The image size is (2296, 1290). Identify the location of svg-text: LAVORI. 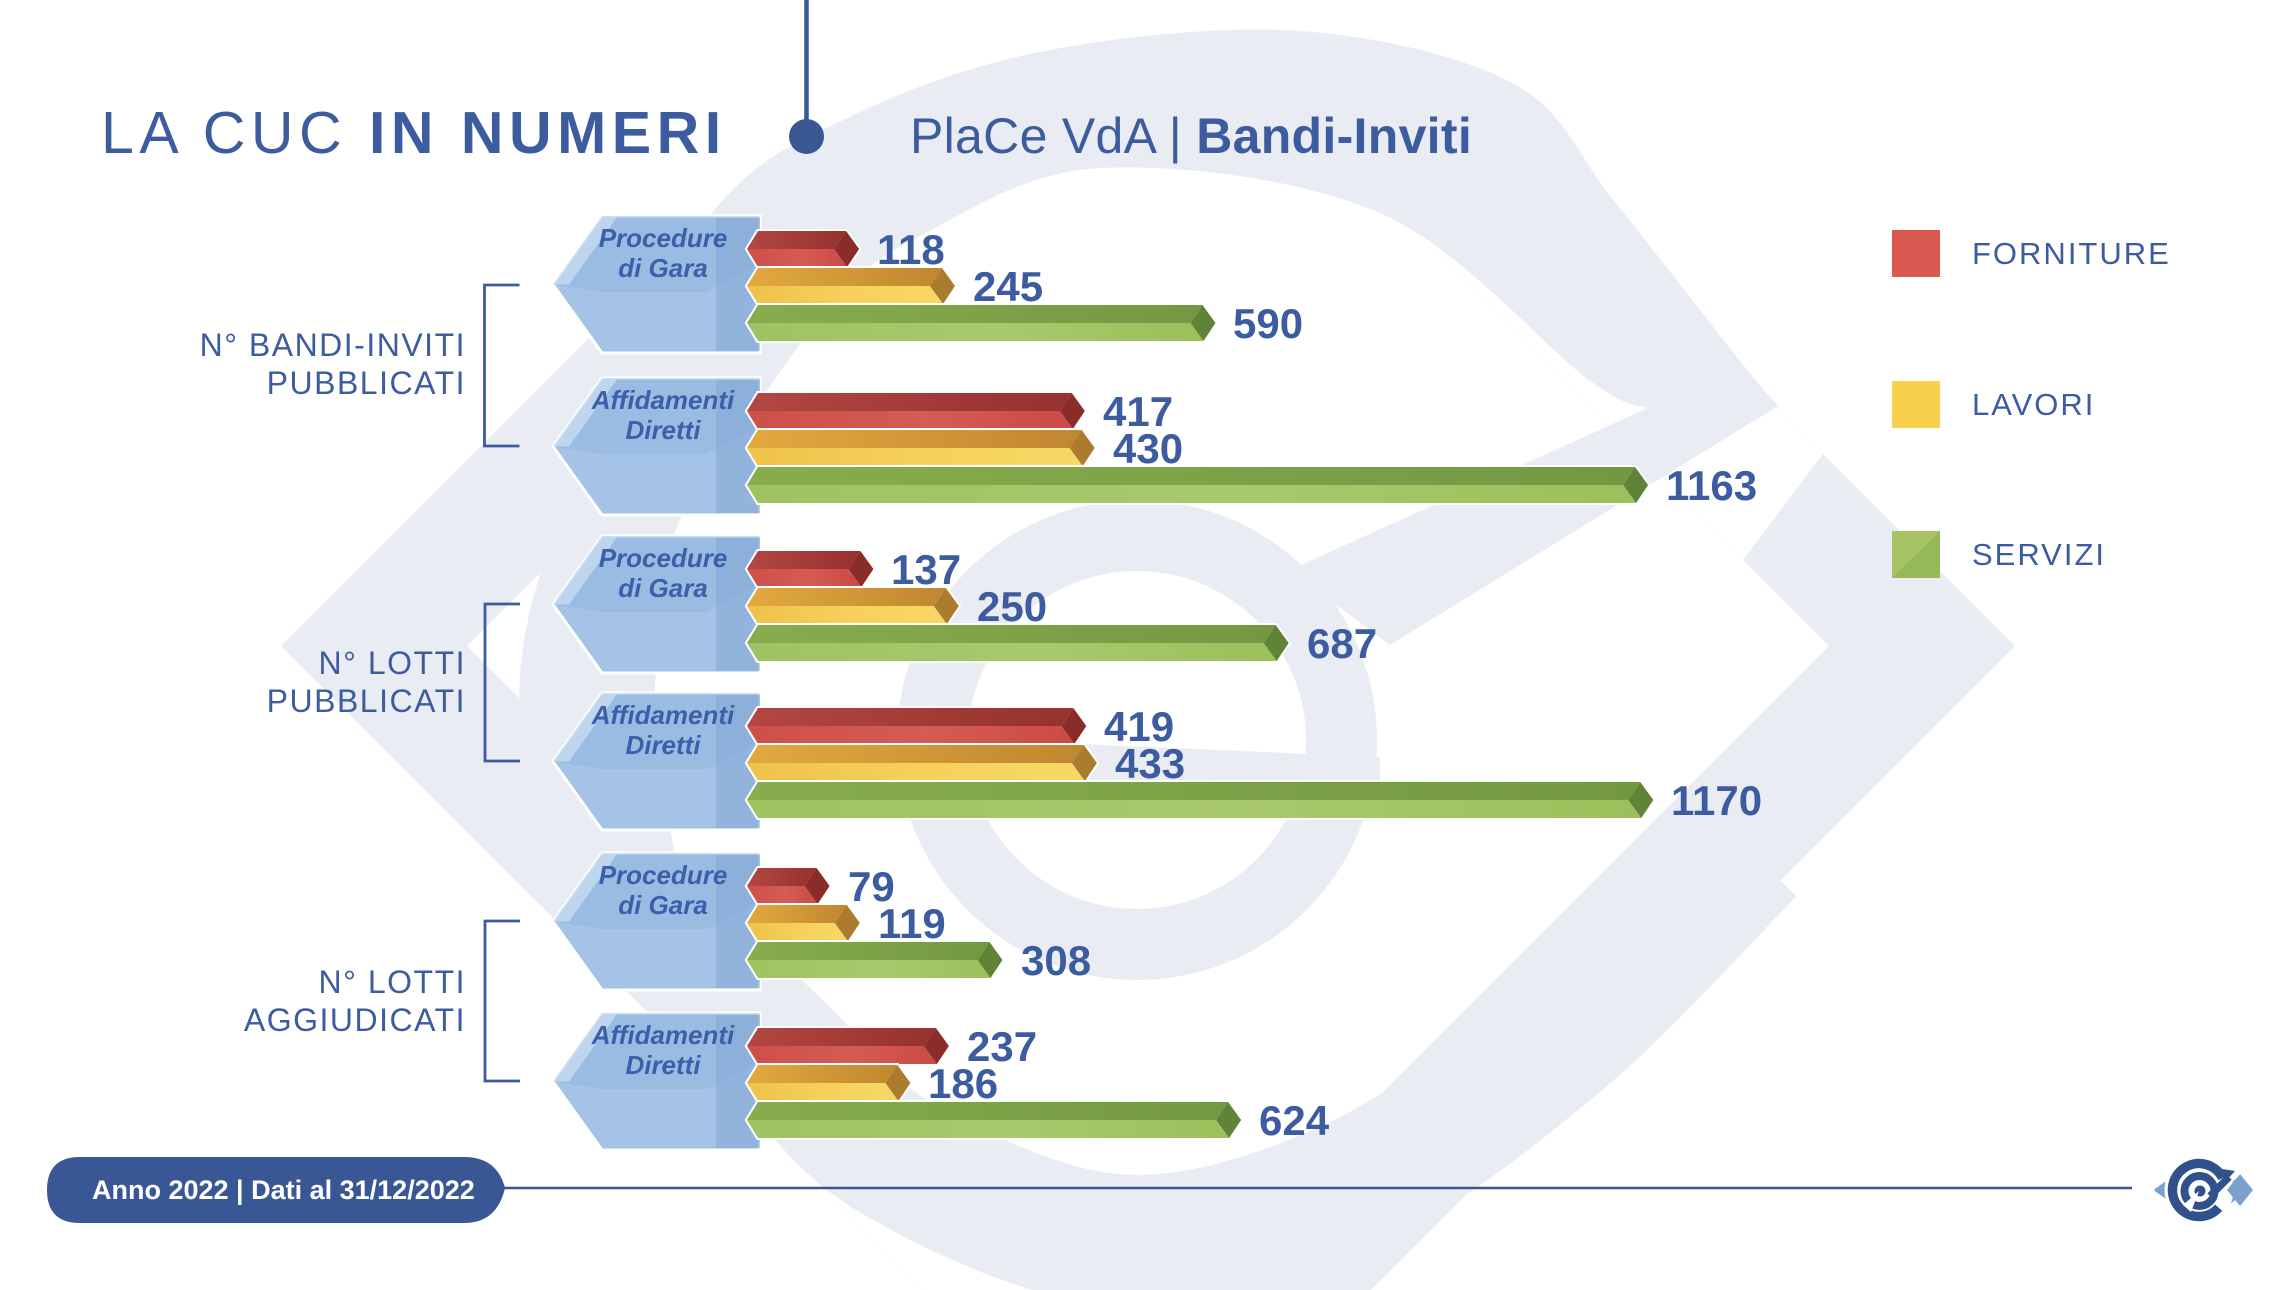
(2033, 404).